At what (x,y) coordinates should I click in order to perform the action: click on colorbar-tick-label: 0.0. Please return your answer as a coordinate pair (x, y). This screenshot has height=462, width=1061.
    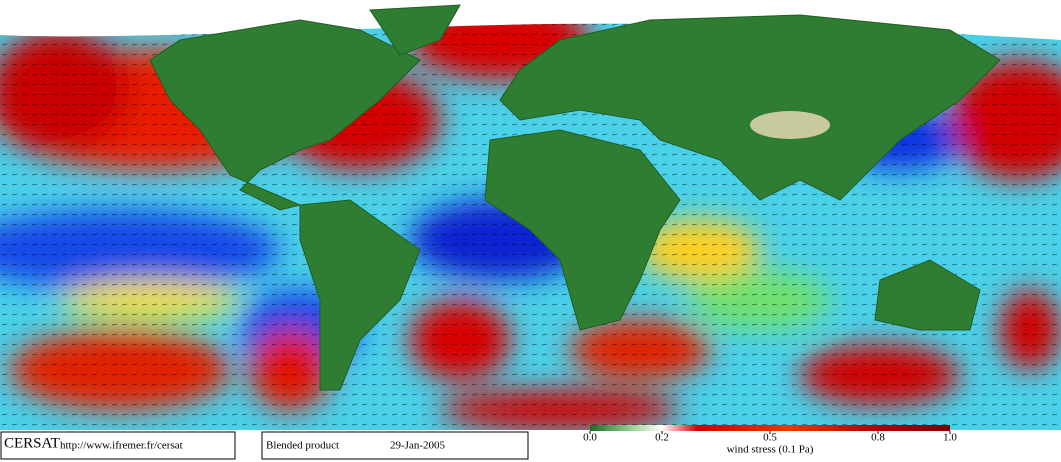
    Looking at the image, I should click on (590, 438).